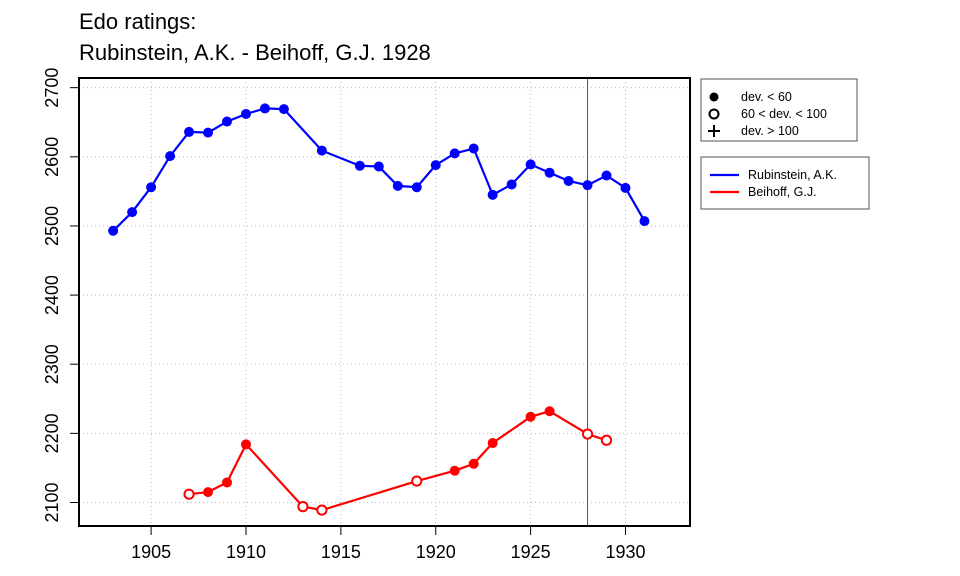 The height and width of the screenshot is (576, 960). I want to click on symbol-legend-box, so click(779, 110).